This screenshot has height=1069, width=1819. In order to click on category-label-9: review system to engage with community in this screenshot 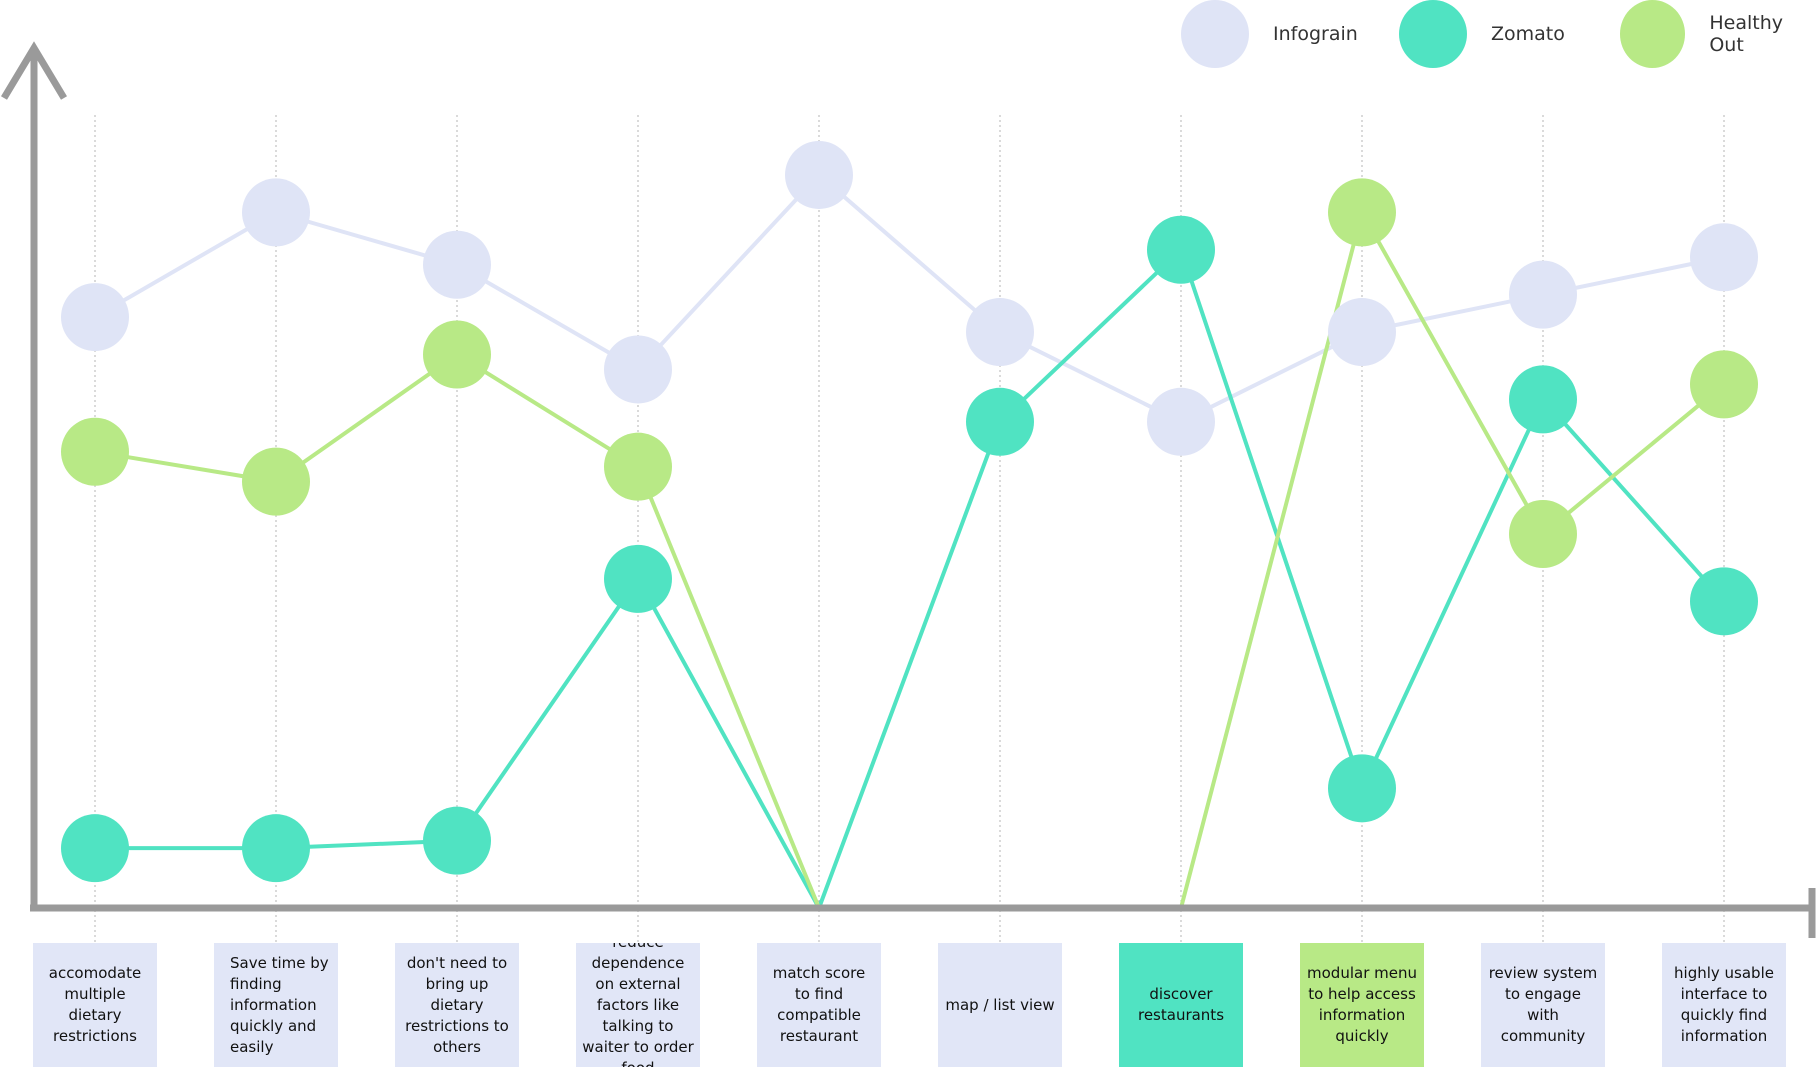, I will do `click(1543, 1005)`.